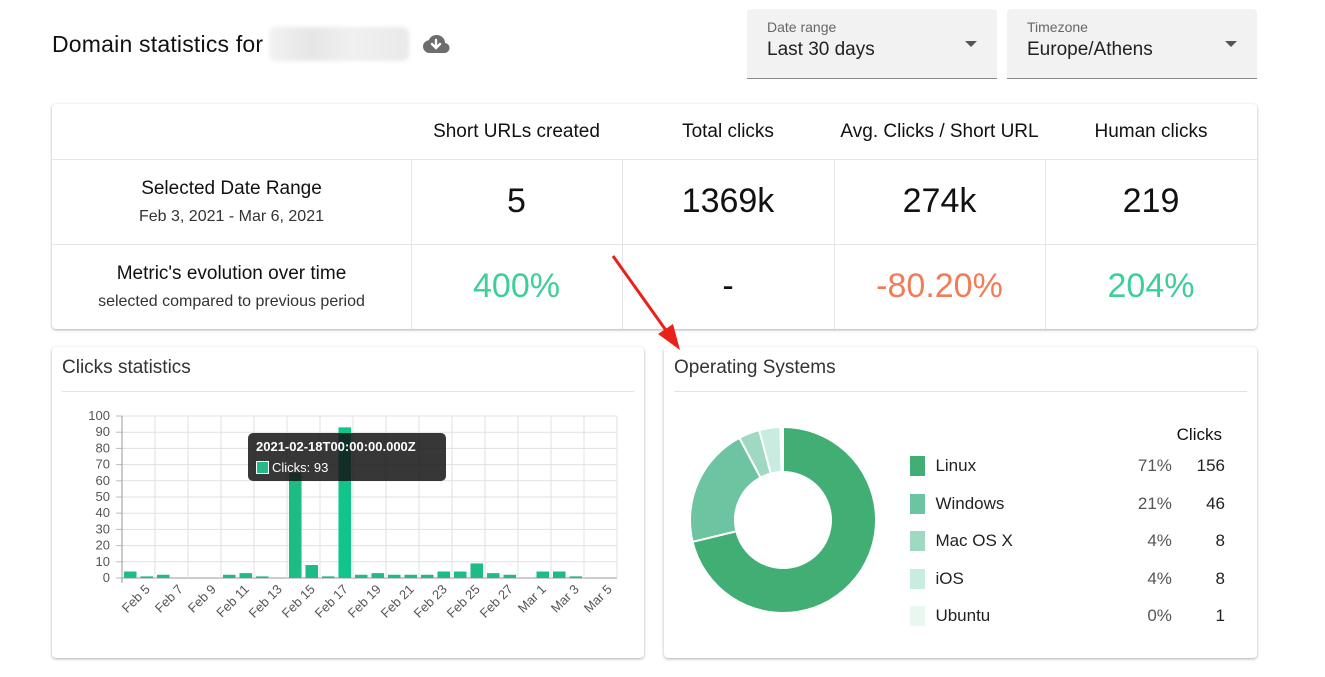 Image resolution: width=1325 pixels, height=677 pixels. I want to click on x-tick-label: Feb 11, so click(232, 601).